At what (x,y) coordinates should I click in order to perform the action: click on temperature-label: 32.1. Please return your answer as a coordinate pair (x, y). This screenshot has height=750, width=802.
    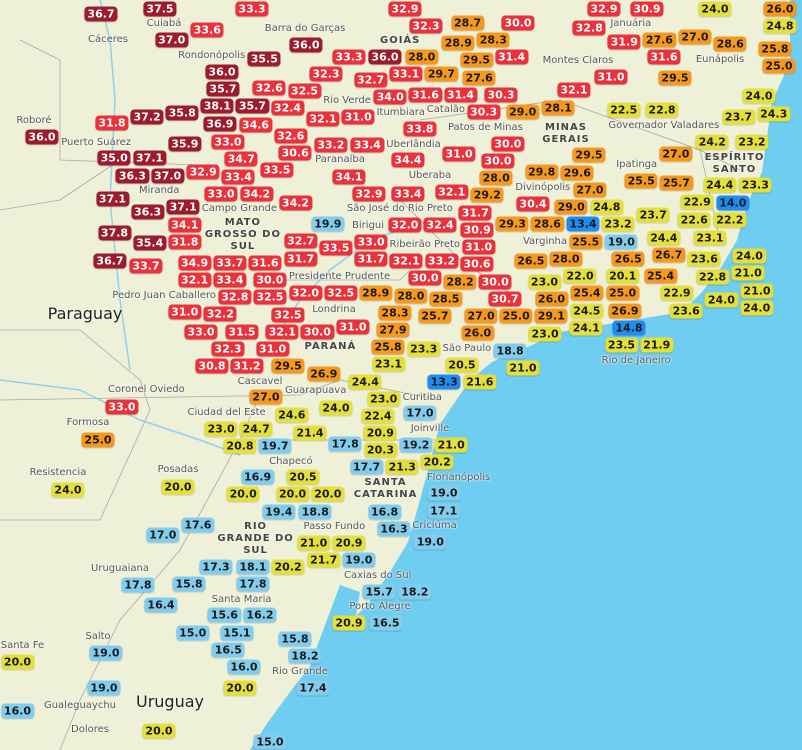
    Looking at the image, I should click on (195, 280).